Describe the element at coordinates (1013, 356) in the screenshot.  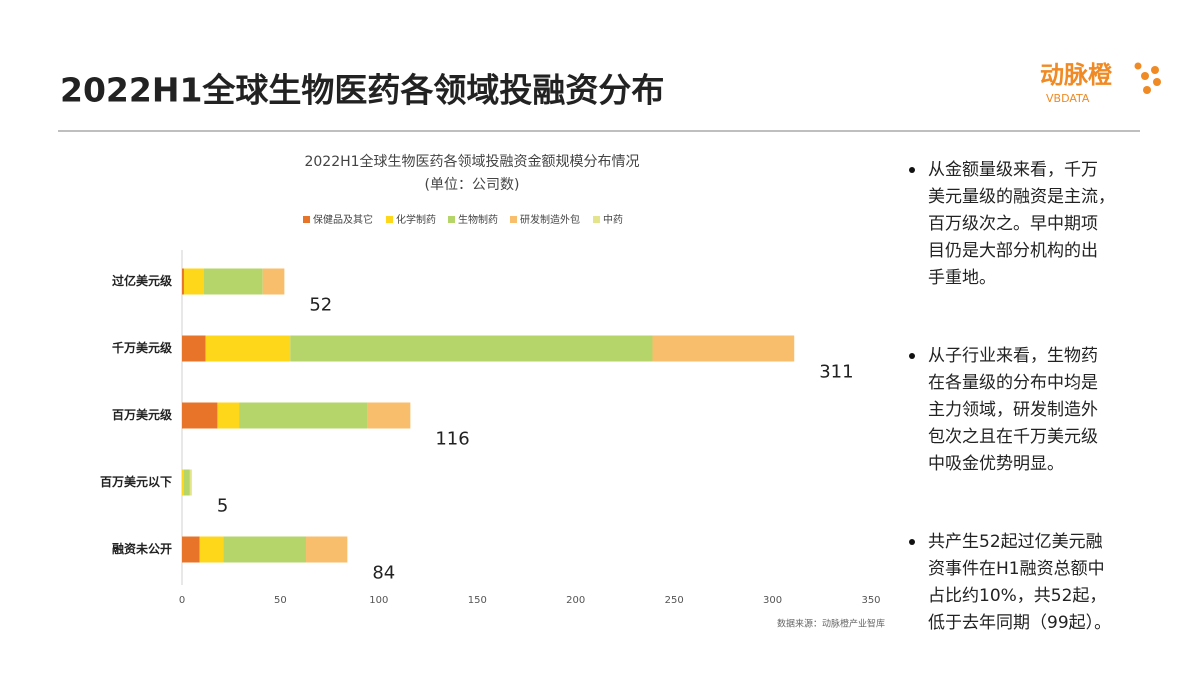
I see `note-line: 从子行业来看，生物药` at that location.